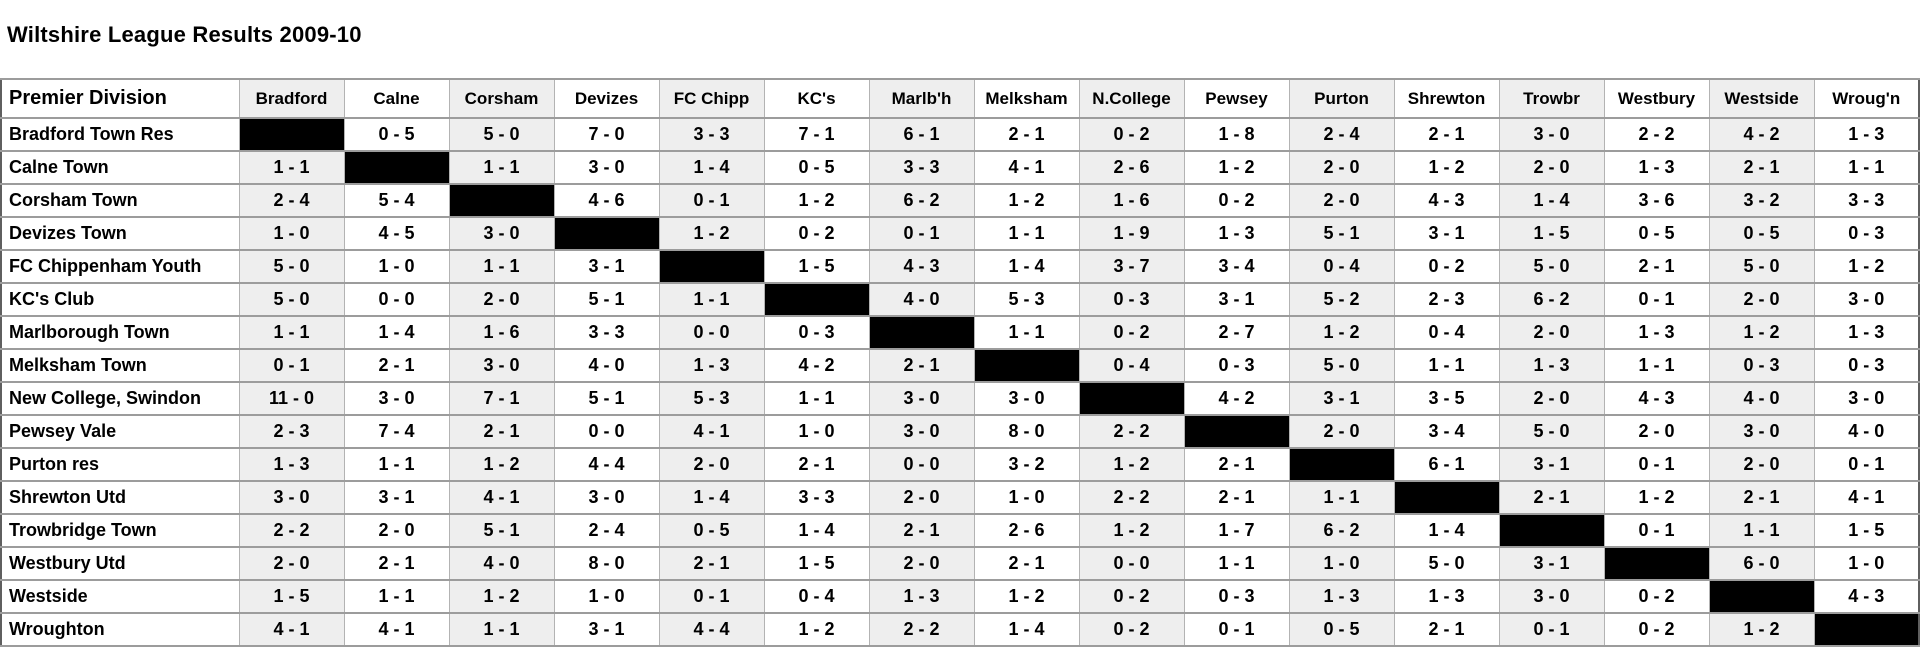 The image size is (1920, 652). What do you see at coordinates (1446, 464) in the screenshot?
I see `score-cell: 6 - 1` at bounding box center [1446, 464].